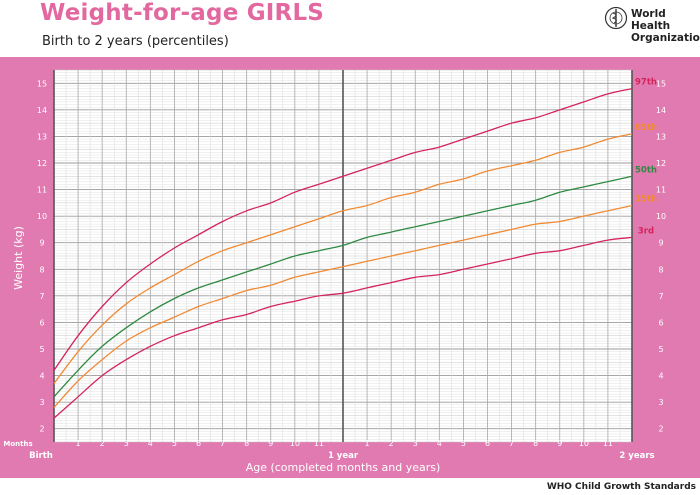 The image size is (700, 495). What do you see at coordinates (42, 136) in the screenshot?
I see `y-tick-label-left: 13` at bounding box center [42, 136].